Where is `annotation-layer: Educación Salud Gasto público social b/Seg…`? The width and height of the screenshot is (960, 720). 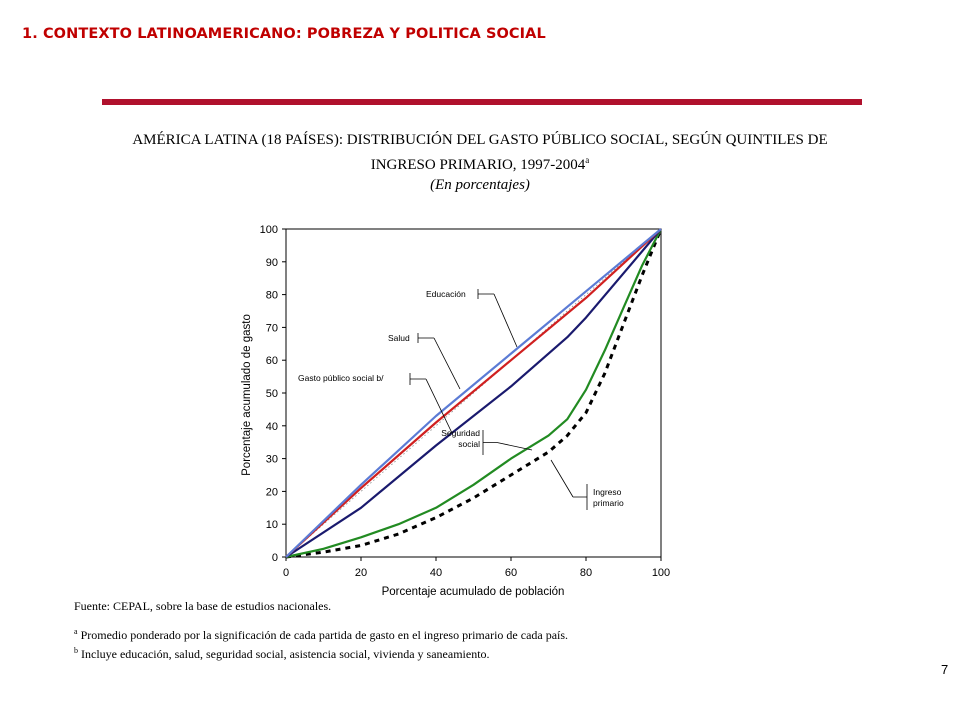 annotation-layer: Educación Salud Gasto público social b/Seg… is located at coordinates (461, 399).